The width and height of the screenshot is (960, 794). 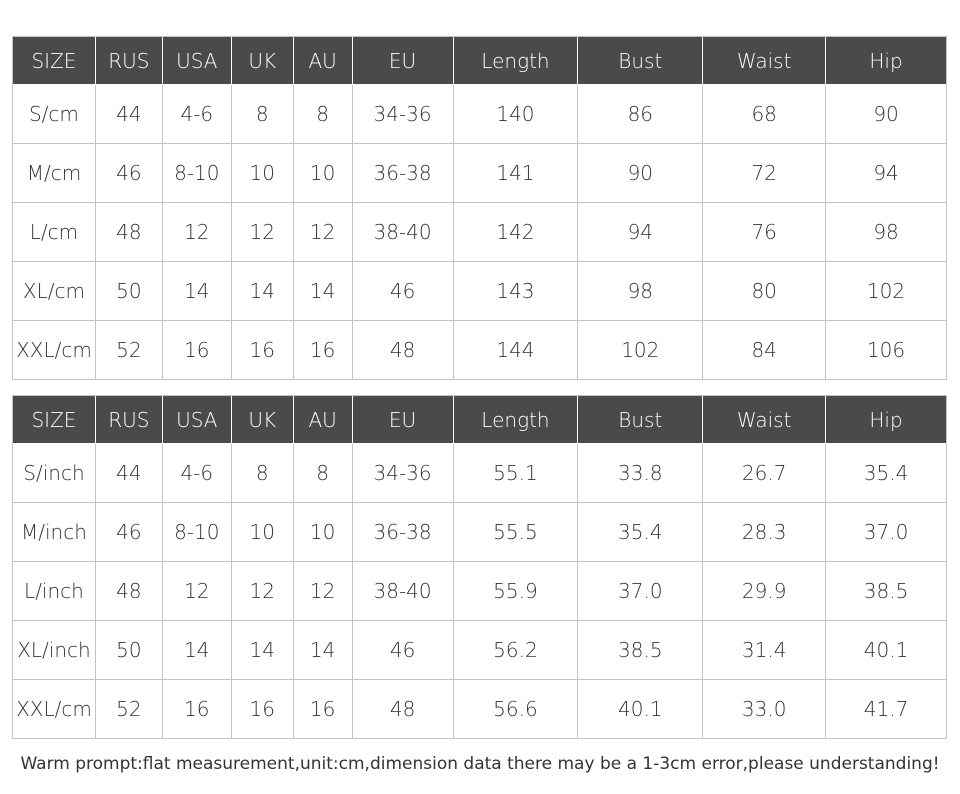 I want to click on value-cell: 55.9, so click(x=516, y=591).